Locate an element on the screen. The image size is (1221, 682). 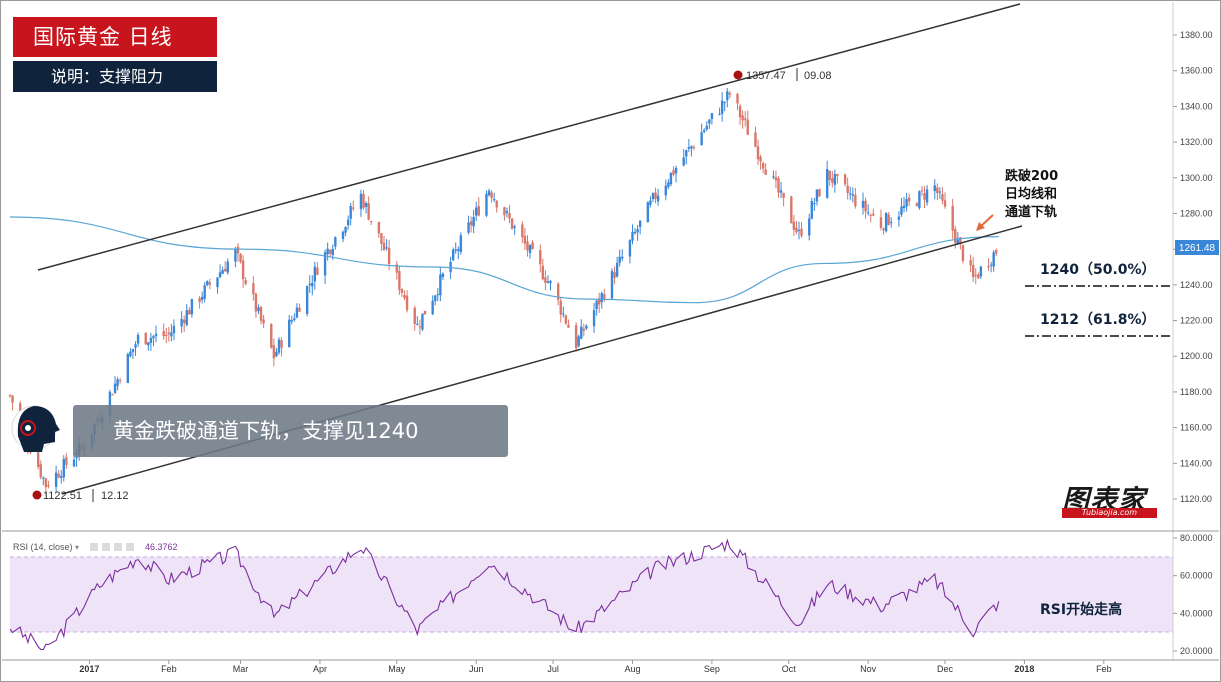
time-tick-label: Apr is located at coordinates (320, 669).